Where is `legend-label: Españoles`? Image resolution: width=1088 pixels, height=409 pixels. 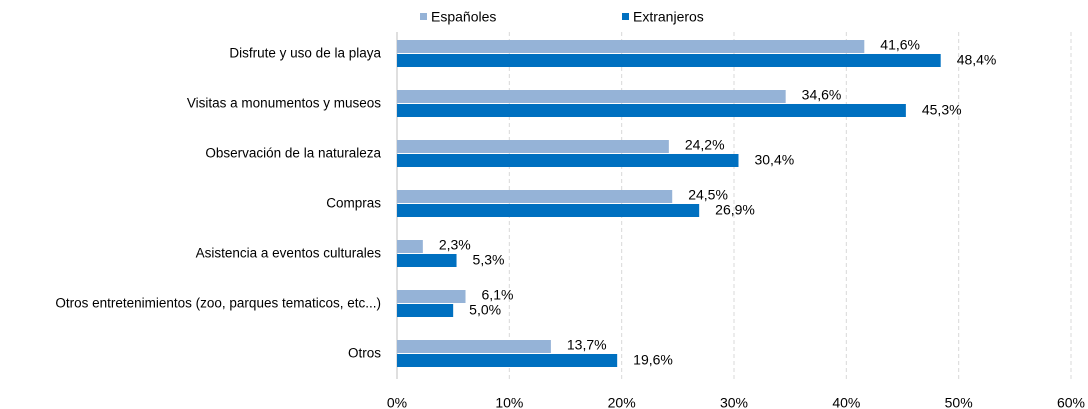 legend-label: Españoles is located at coordinates (463, 17).